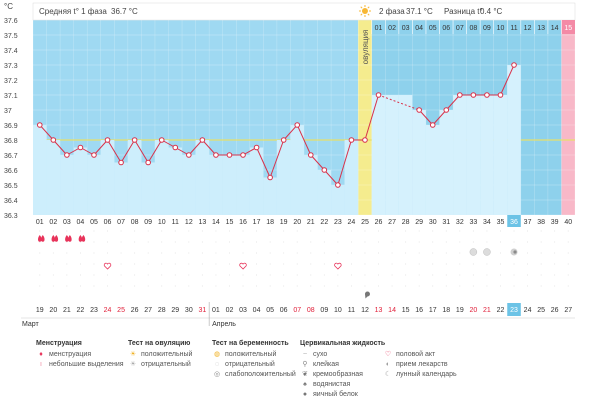 Image resolution: width=600 pixels, height=417 pixels. I want to click on cycle-day-label: 19, so click(284, 222).